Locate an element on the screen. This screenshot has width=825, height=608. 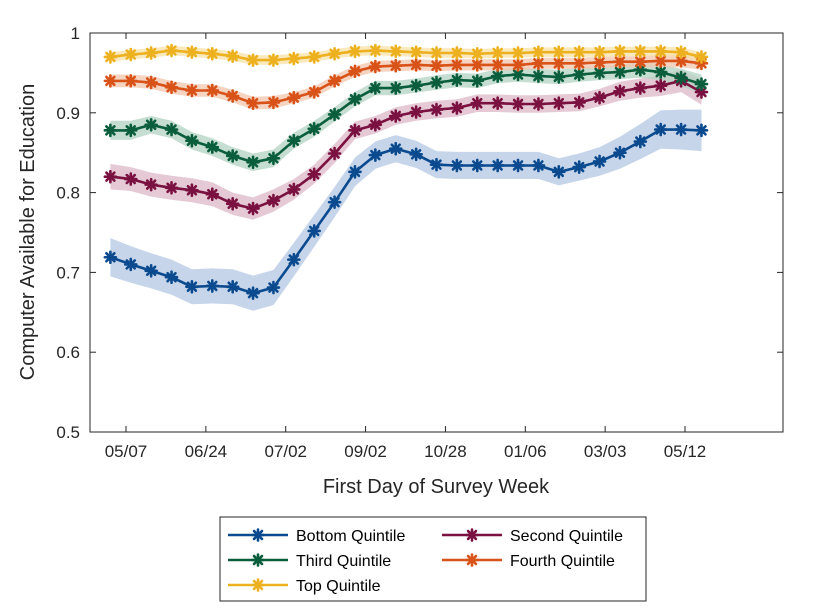
x-tick-label: 09/02 is located at coordinates (365, 451).